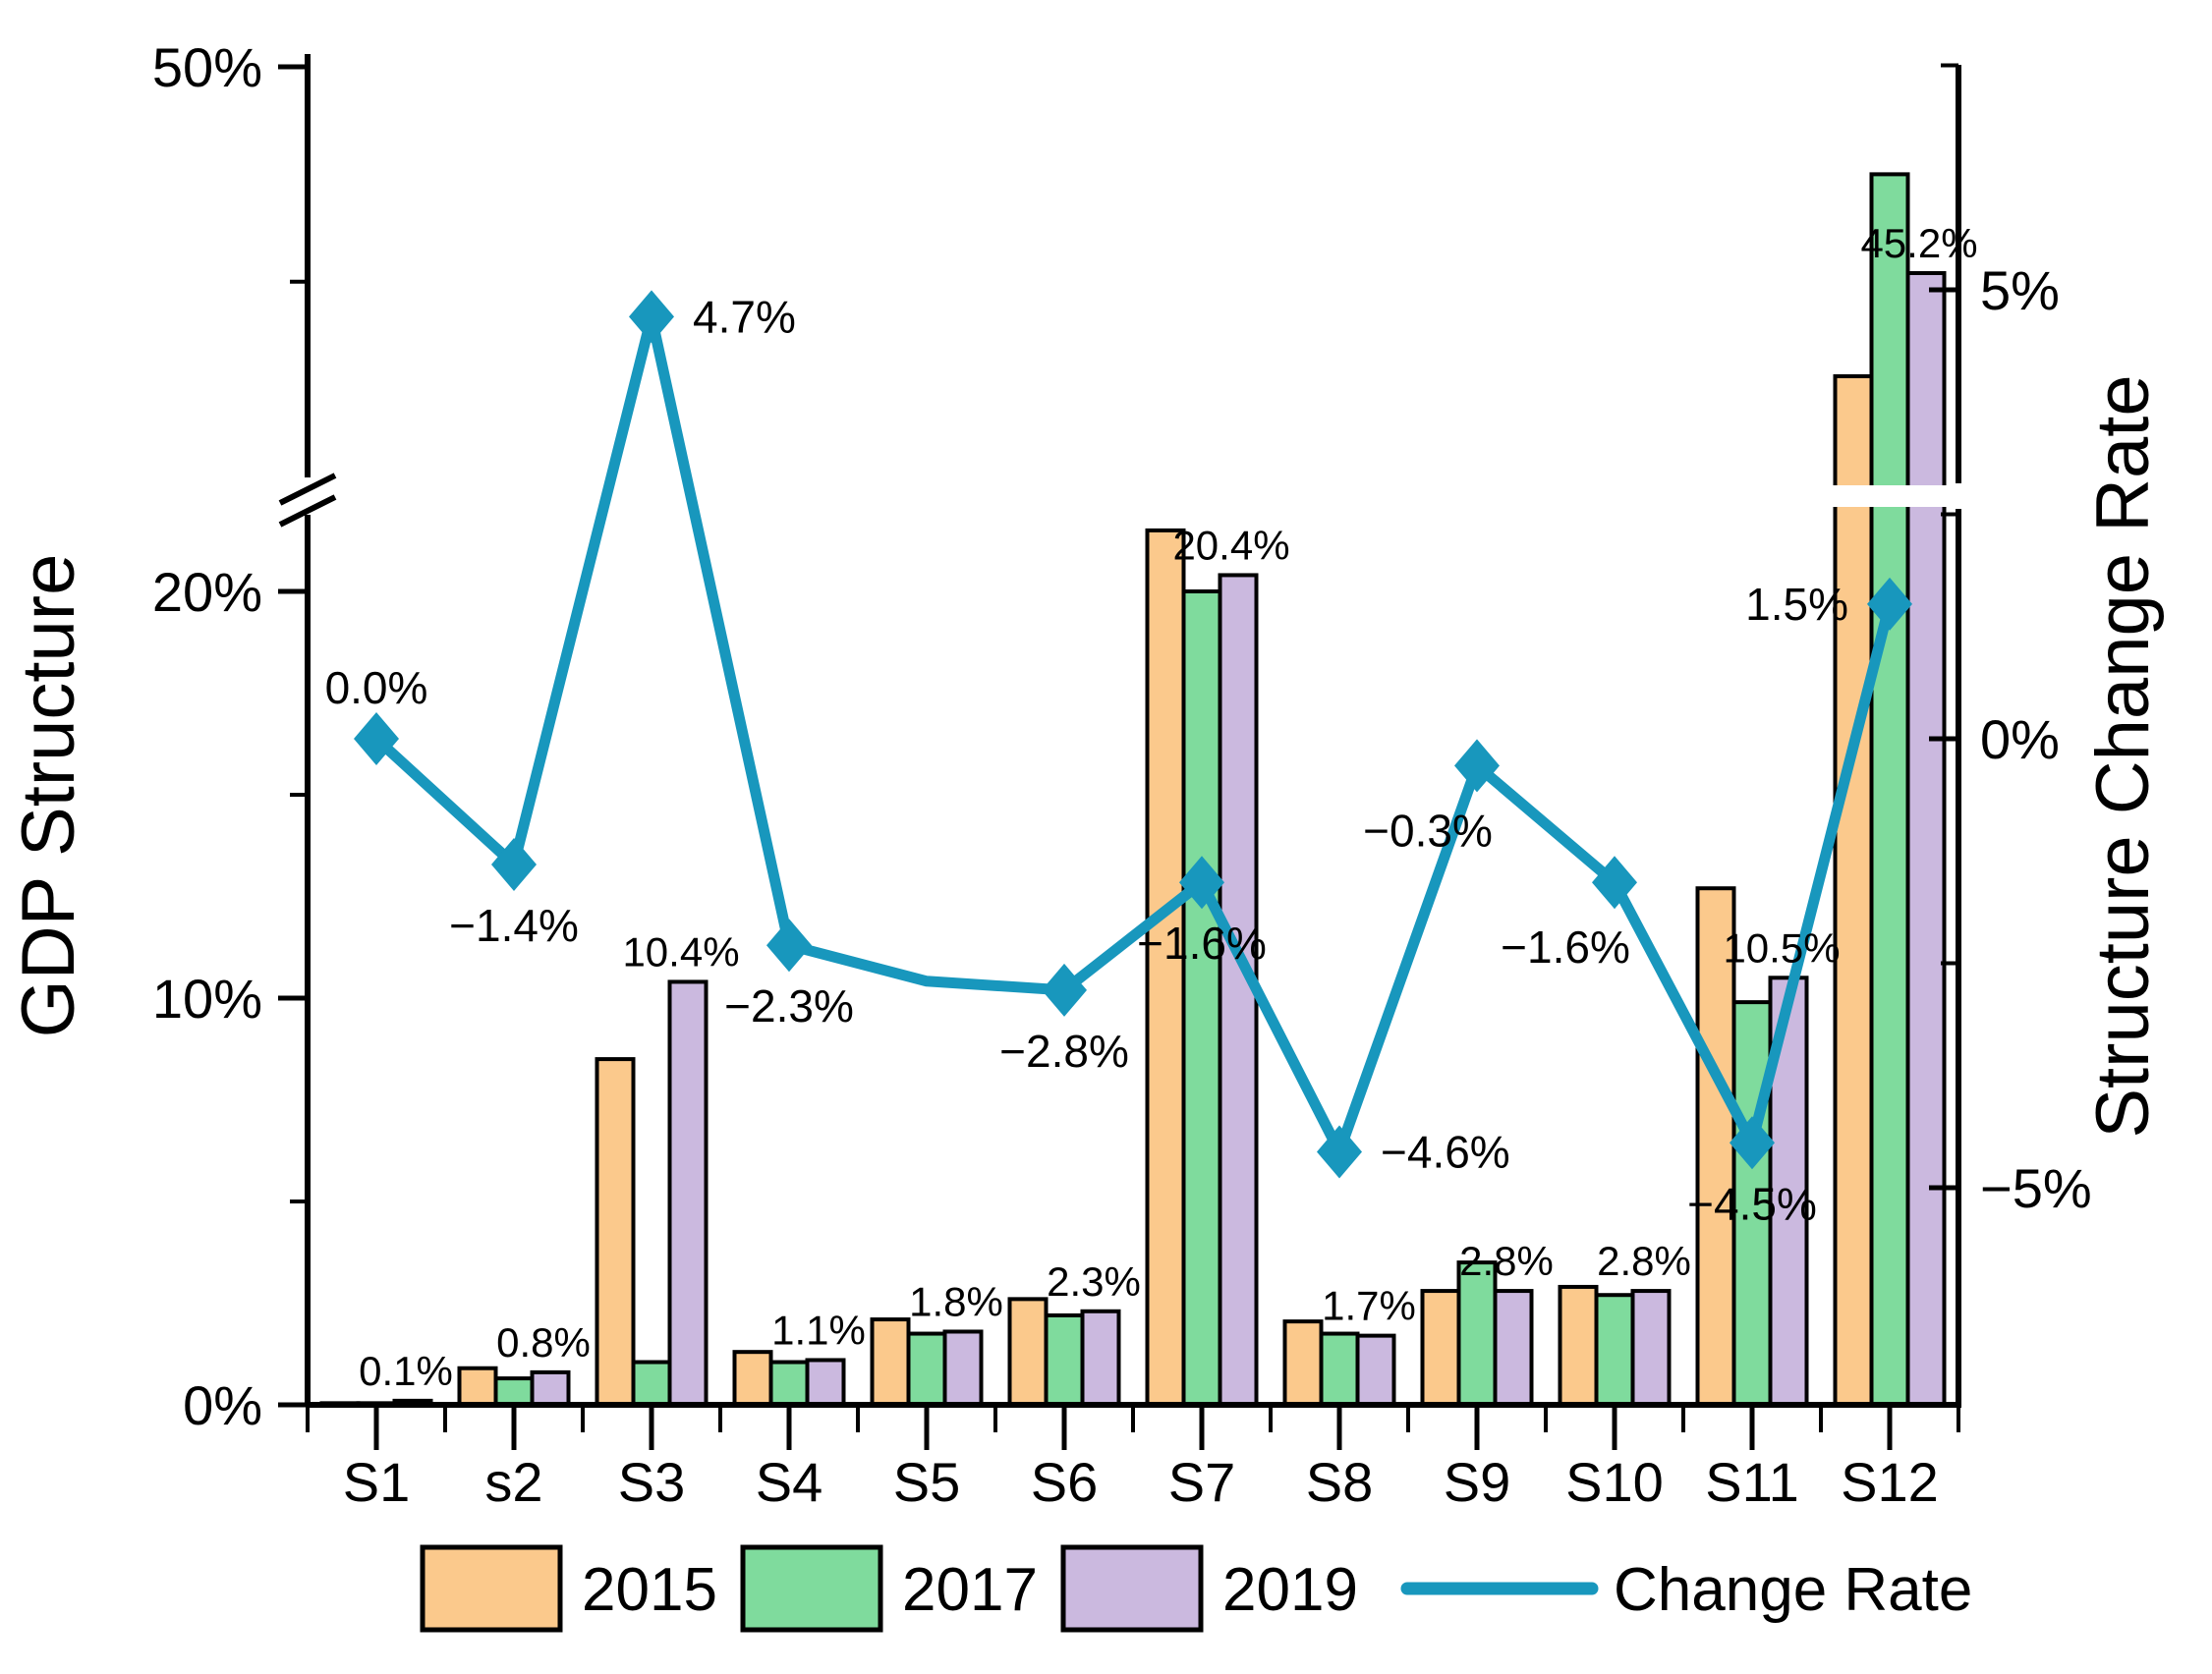  Describe the element at coordinates (514, 926) in the screenshot. I see `line-label-s2: −1.4%` at that location.